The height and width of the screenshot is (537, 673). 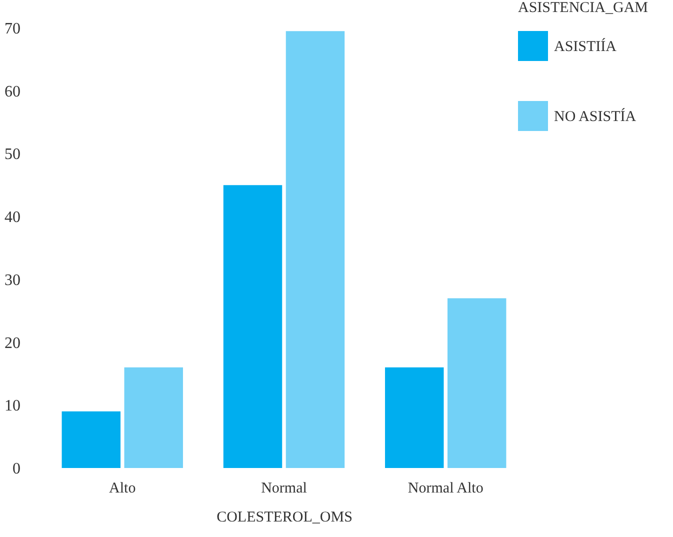 I want to click on legend-label: NO ASISTÍA, so click(x=595, y=116).